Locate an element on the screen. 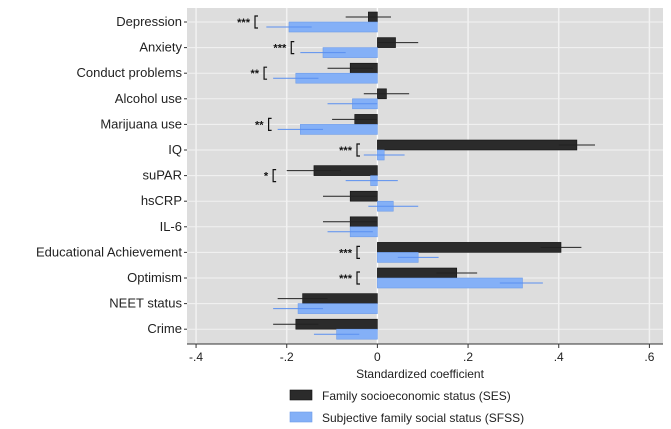 This screenshot has width=671, height=429. category-label: IL-6 is located at coordinates (171, 226).